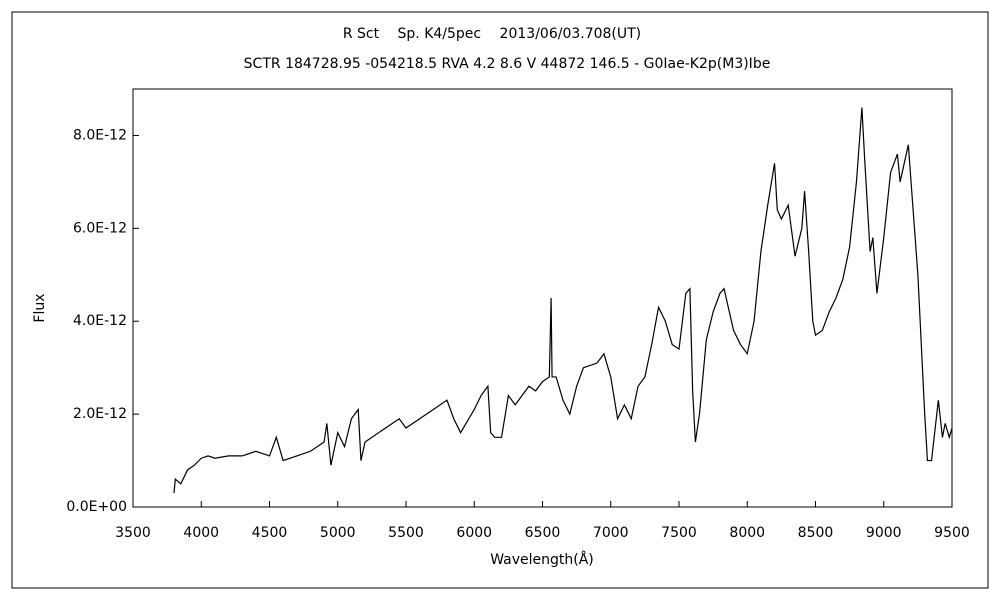  What do you see at coordinates (40, 307) in the screenshot?
I see `y-axis-label: Flux` at bounding box center [40, 307].